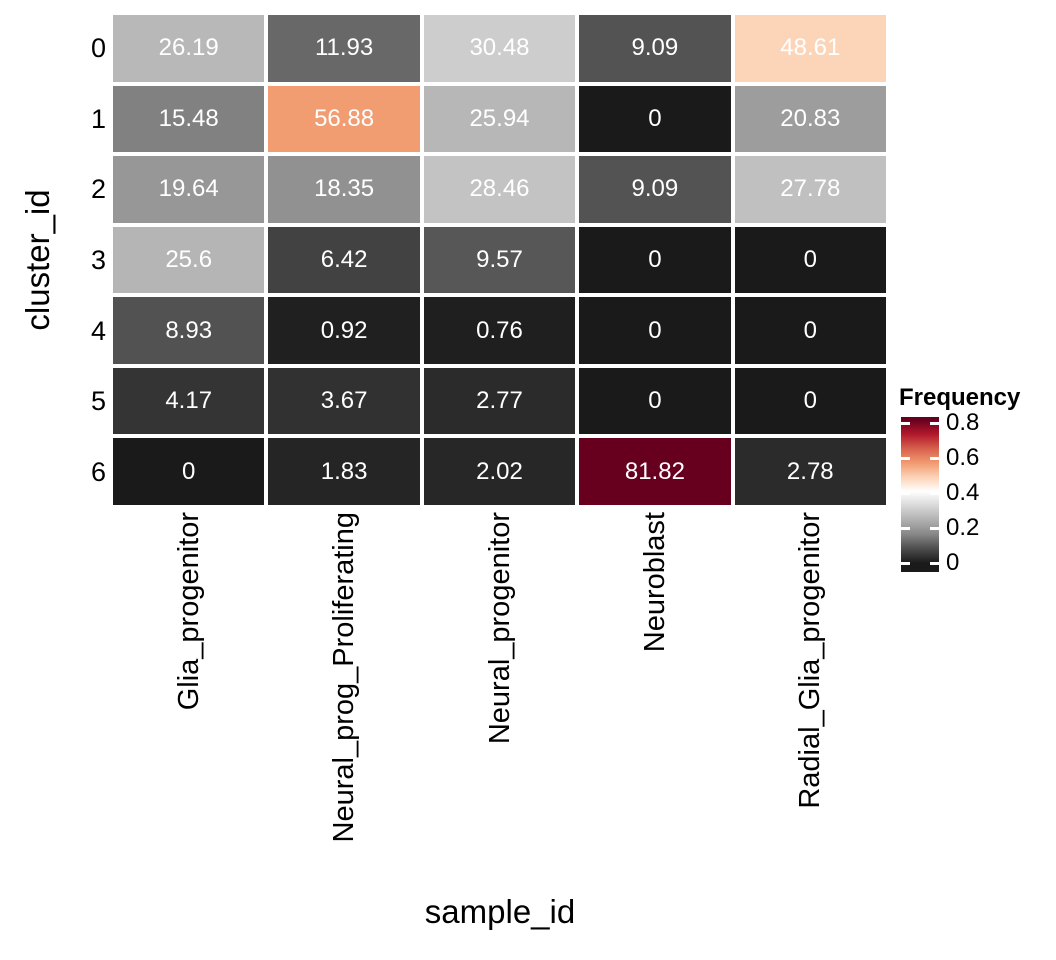 The width and height of the screenshot is (1056, 960). Describe the element at coordinates (810, 660) in the screenshot. I see `column-label: Radial_Glia_progenitor` at that location.